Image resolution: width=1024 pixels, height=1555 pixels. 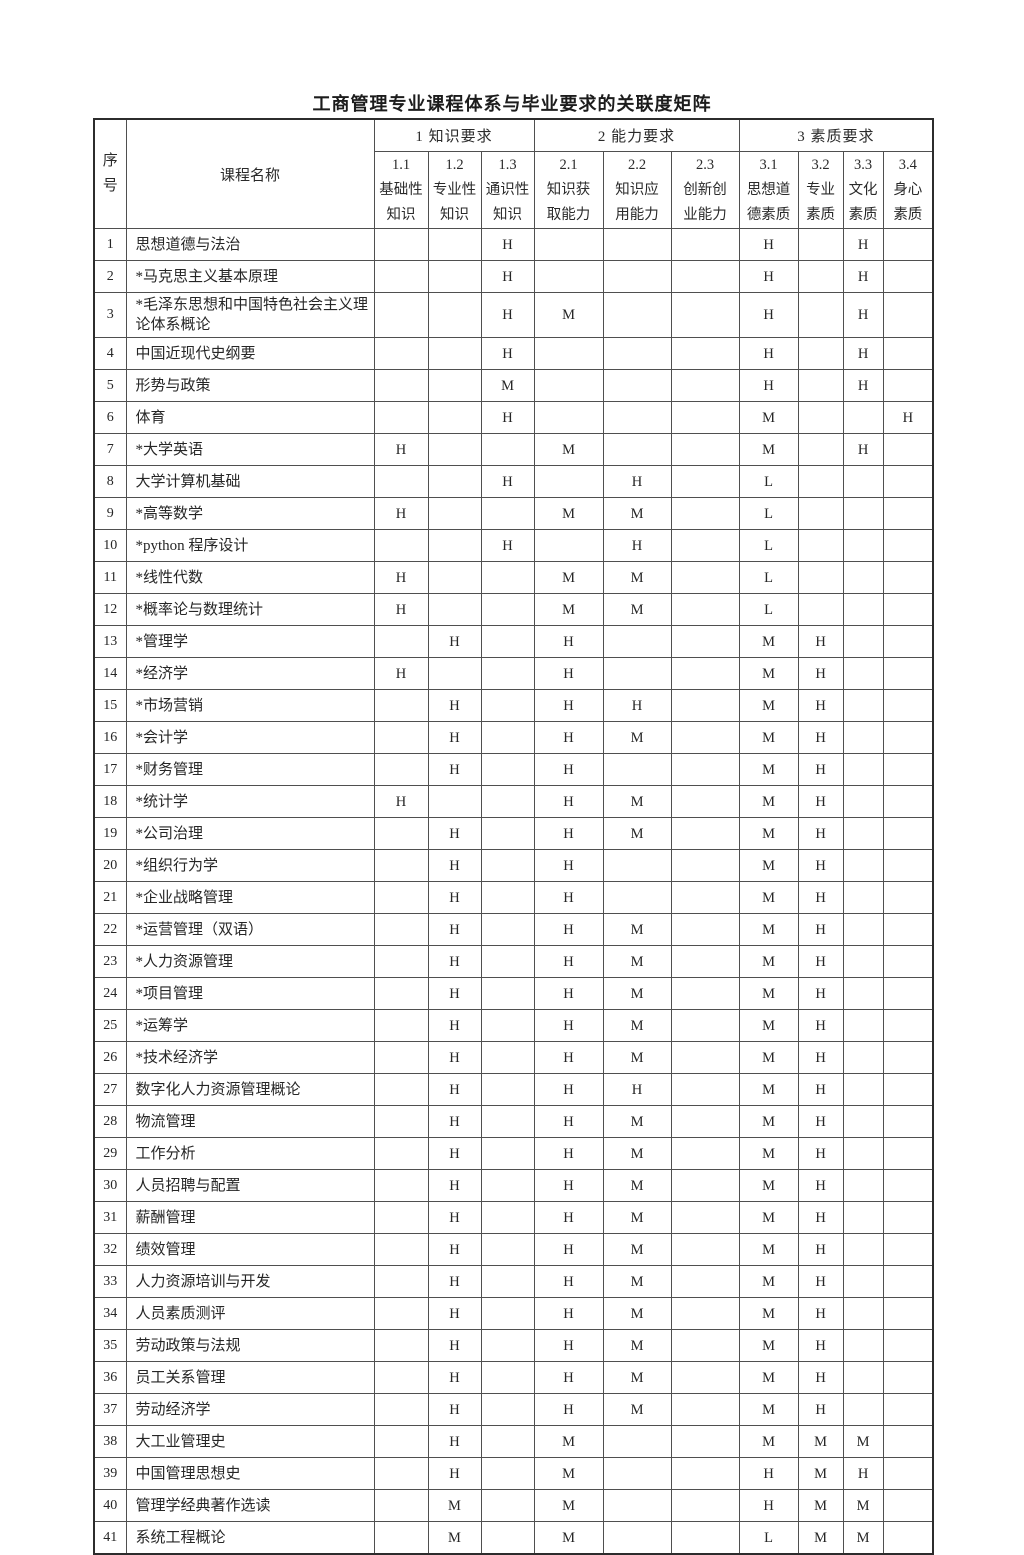 What do you see at coordinates (863, 214) in the screenshot?
I see `subheader-line: 素质` at bounding box center [863, 214].